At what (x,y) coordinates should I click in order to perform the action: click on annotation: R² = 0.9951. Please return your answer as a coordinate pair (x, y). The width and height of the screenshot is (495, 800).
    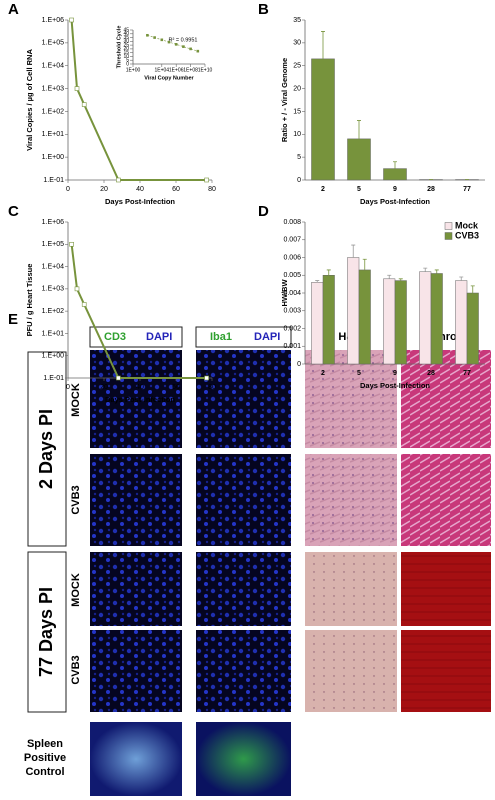
    Looking at the image, I should click on (183, 40).